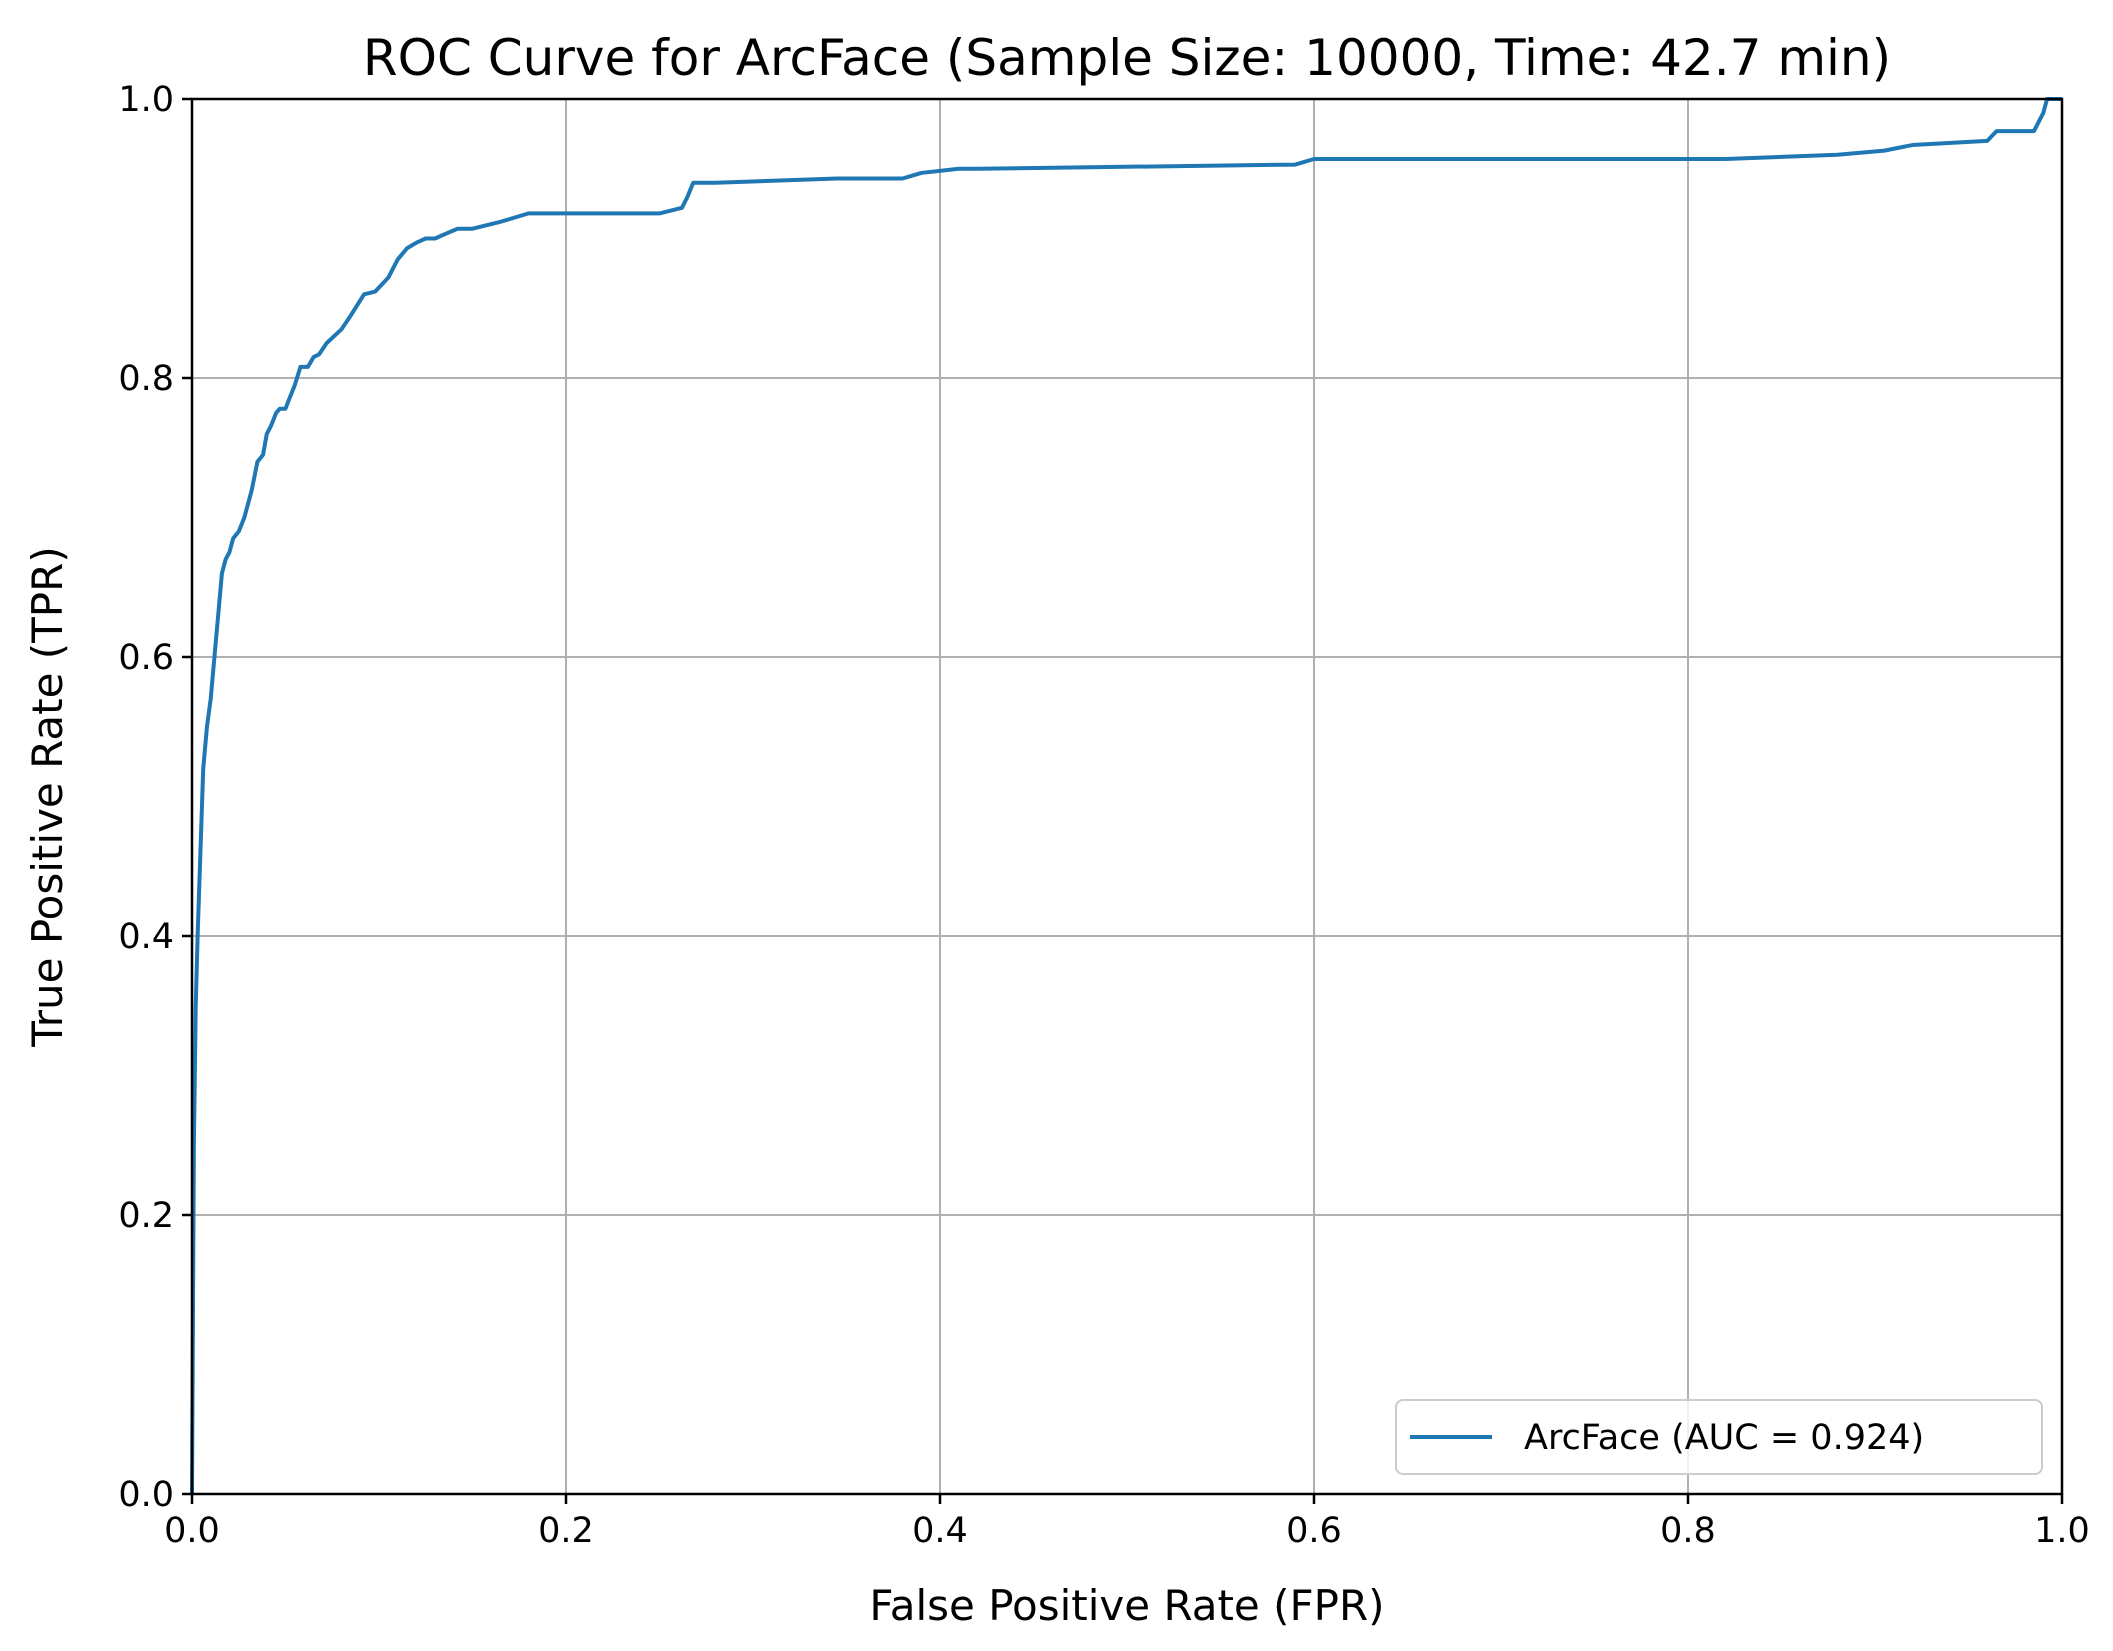  Describe the element at coordinates (940, 1531) in the screenshot. I see `x-tick-label: 0.4` at that location.